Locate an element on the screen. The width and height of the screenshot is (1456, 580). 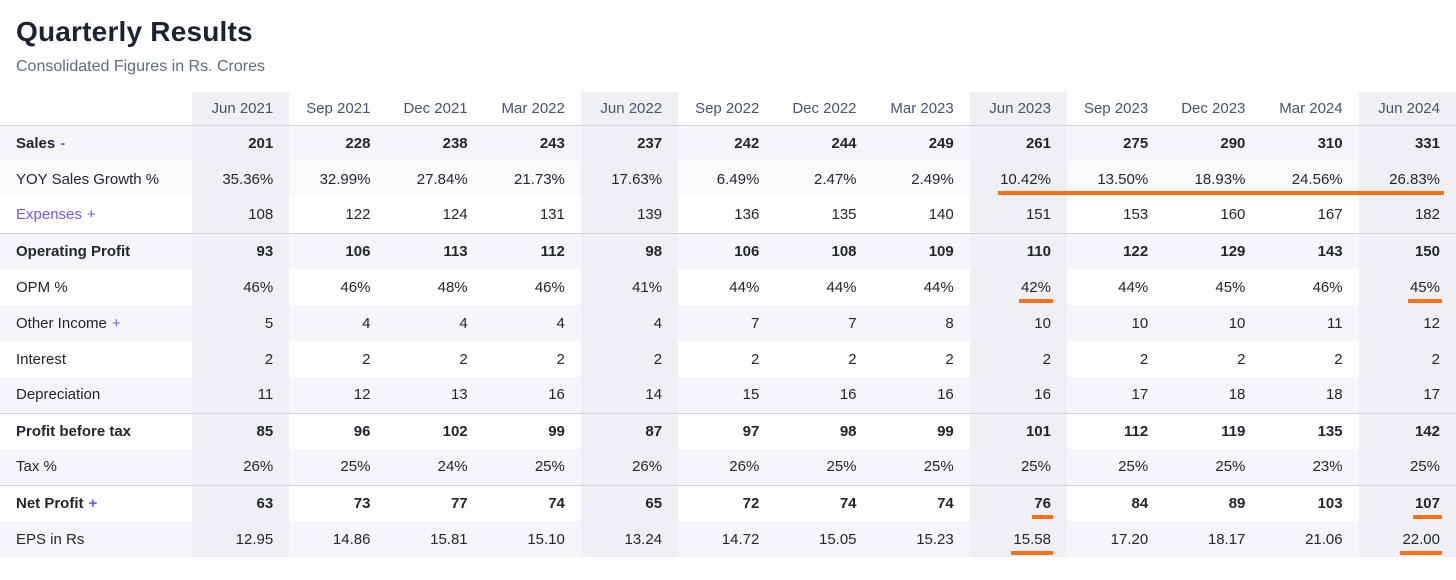
row-label-text: OPM % is located at coordinates (42, 287).